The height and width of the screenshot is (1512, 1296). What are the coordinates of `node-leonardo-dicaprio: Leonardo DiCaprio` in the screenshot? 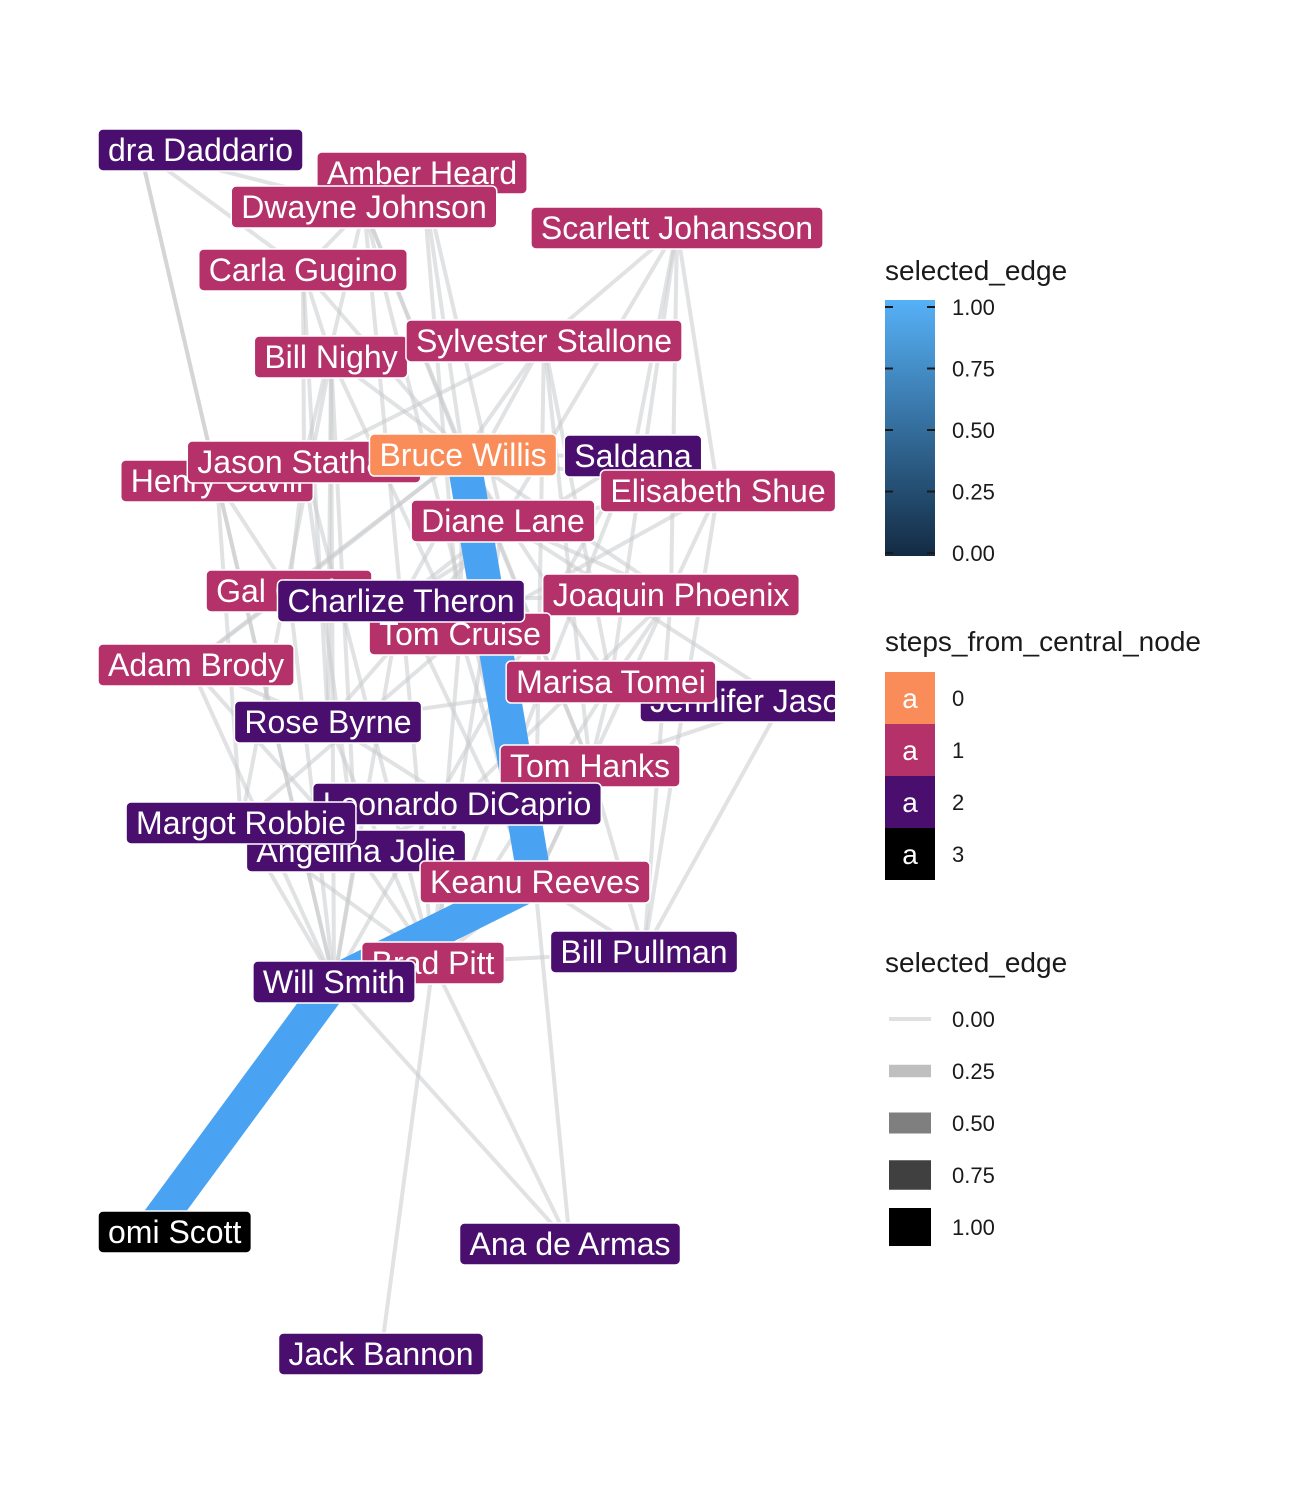 It's located at (457, 804).